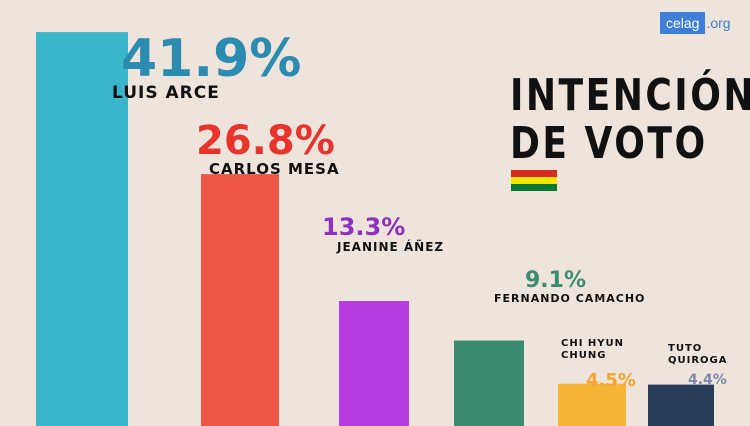  Describe the element at coordinates (265, 141) in the screenshot. I see `value-label-carlos-mesa: 26.8%` at that location.